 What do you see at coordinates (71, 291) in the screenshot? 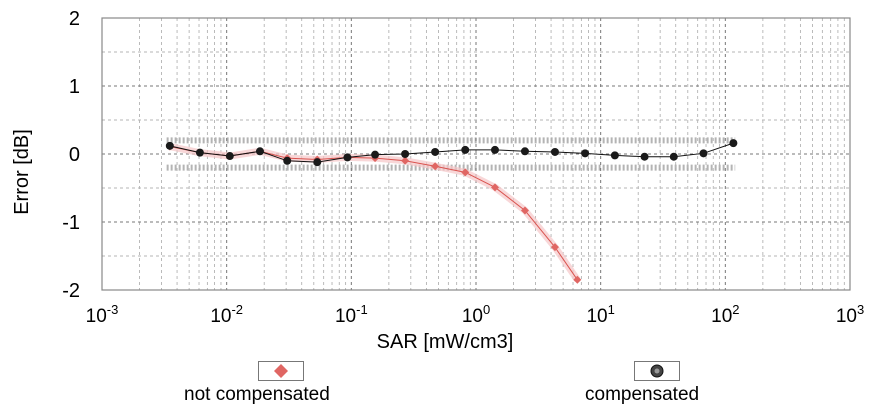
I see `y-tick-label: -2` at bounding box center [71, 291].